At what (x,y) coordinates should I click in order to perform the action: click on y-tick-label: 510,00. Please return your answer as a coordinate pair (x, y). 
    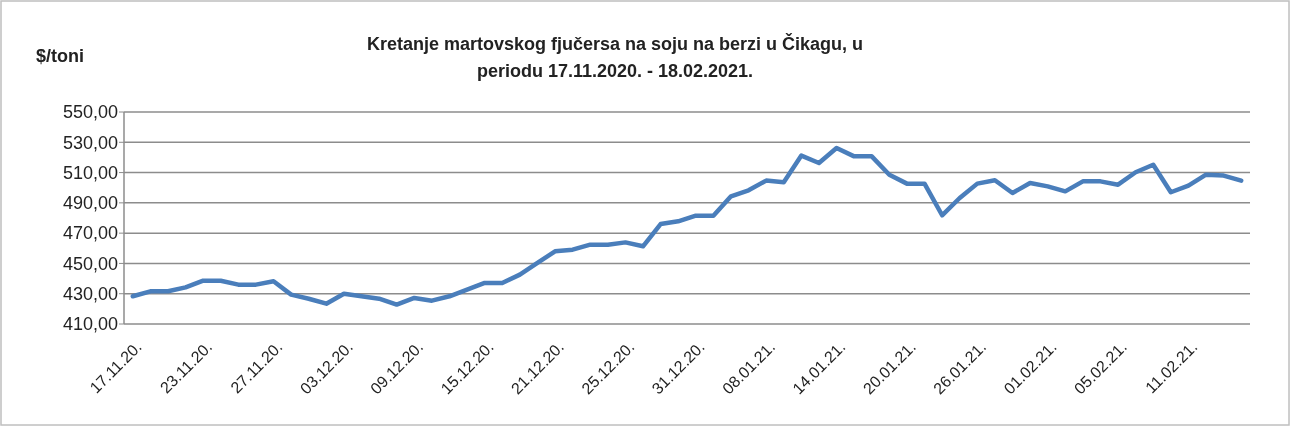
    Looking at the image, I should click on (90, 172).